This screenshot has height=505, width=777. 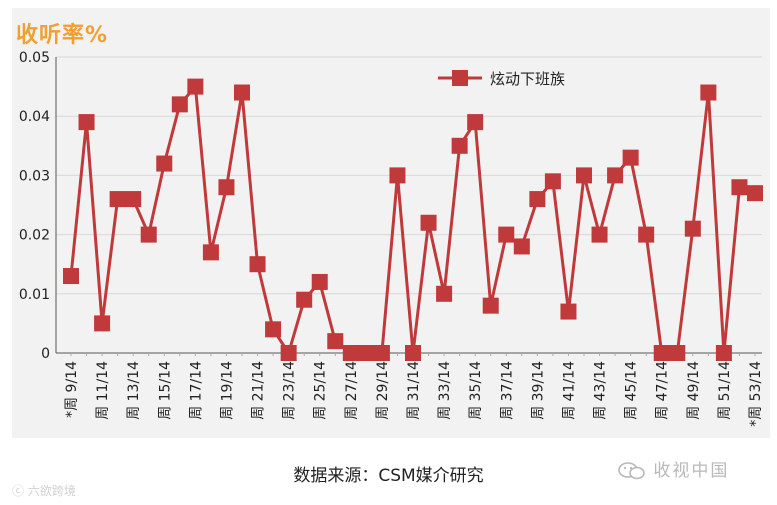 What do you see at coordinates (460, 78) in the screenshot?
I see `legend-marker` at bounding box center [460, 78].